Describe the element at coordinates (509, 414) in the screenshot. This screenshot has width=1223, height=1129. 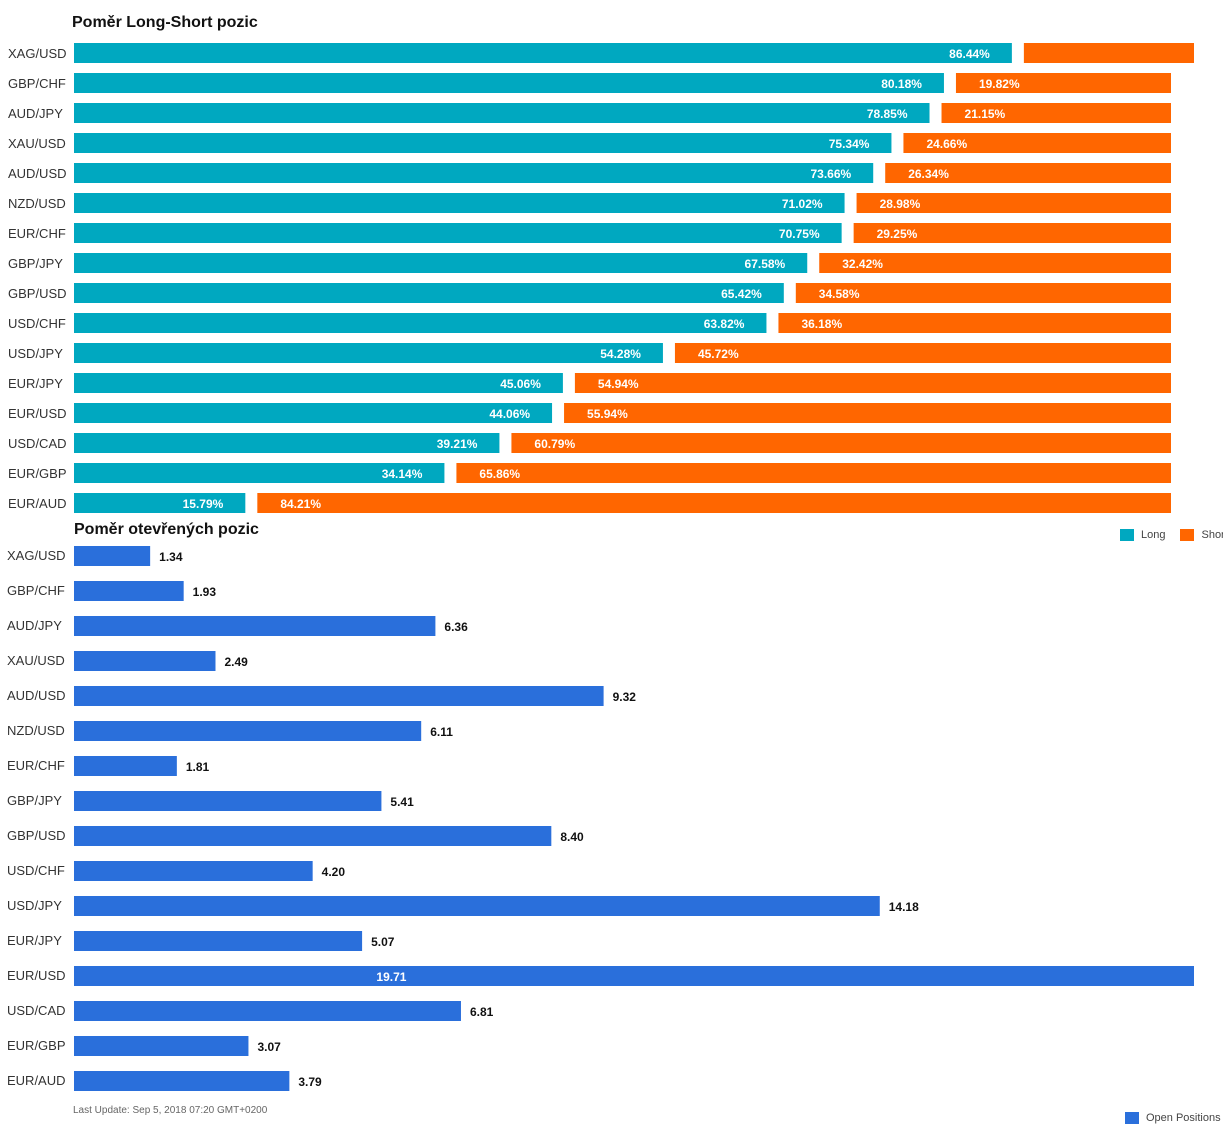
I see `long-value-label-eur-usd: 44.06%` at that location.